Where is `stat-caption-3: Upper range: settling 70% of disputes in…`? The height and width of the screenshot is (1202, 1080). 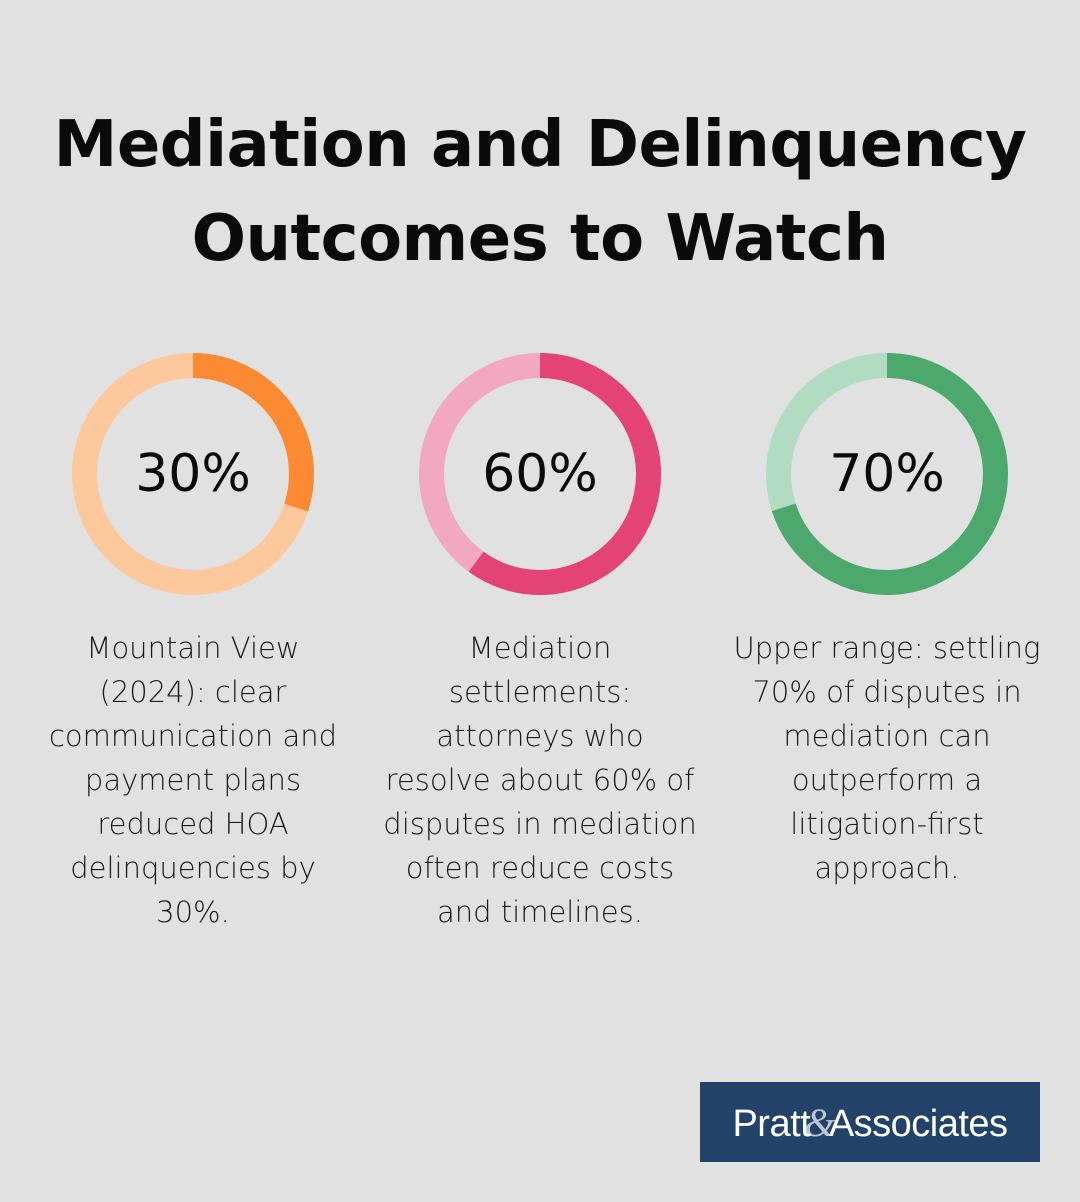
stat-caption-3: Upper range: settling 70% of disputes in… is located at coordinates (887, 758).